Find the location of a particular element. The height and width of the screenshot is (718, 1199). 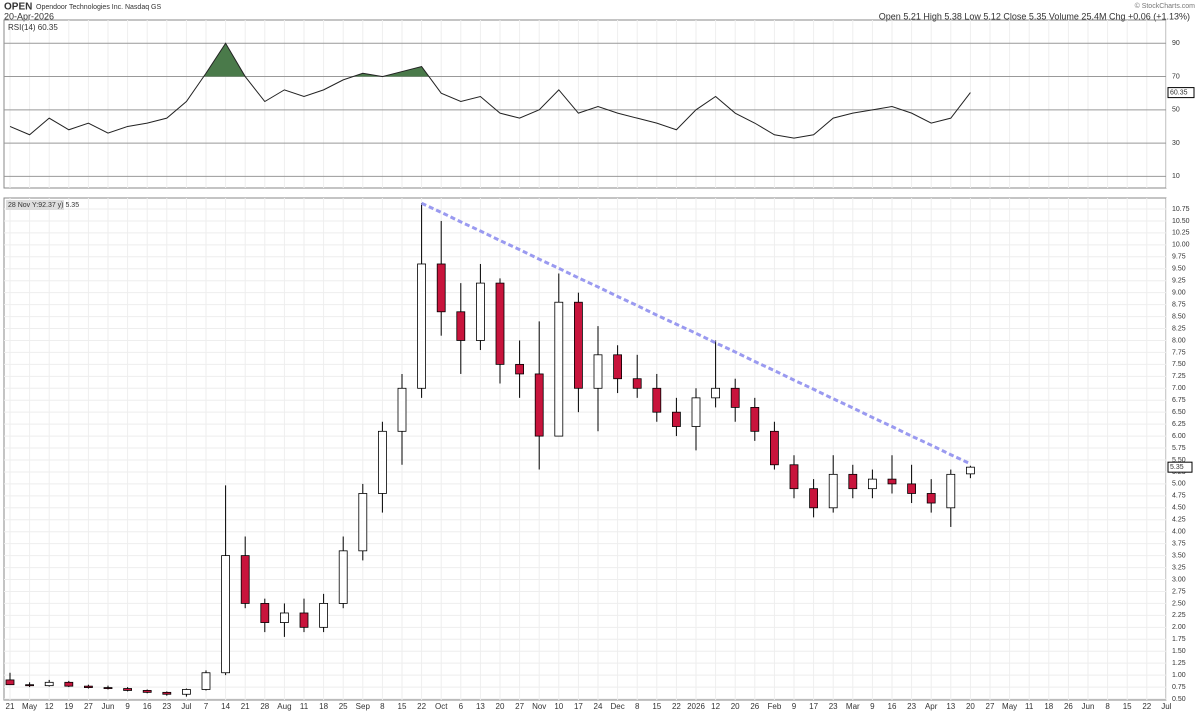

y-tick-label: 2.00 is located at coordinates (1179, 627).